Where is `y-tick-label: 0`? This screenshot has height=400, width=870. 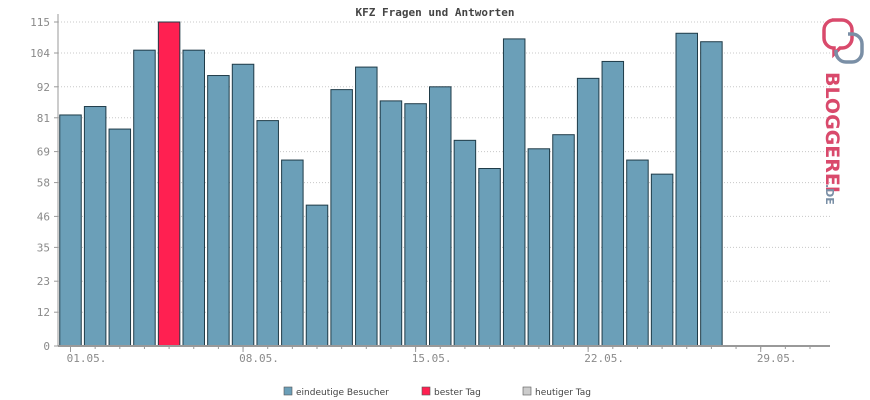 y-tick-label: 0 is located at coordinates (46, 346).